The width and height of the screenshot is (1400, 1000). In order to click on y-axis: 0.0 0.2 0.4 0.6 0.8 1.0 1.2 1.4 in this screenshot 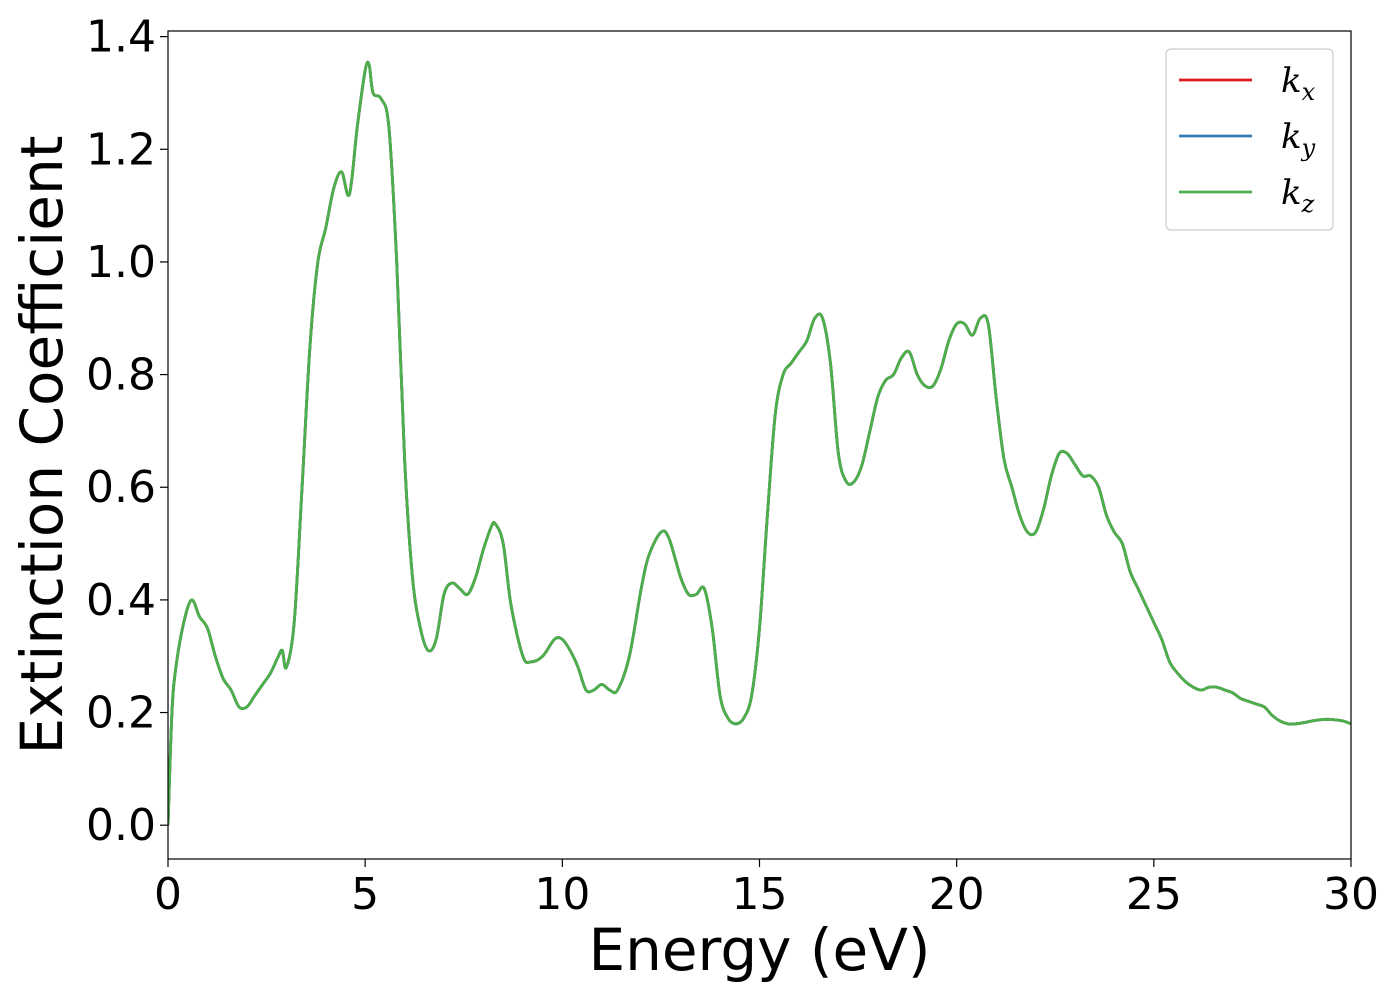, I will do `click(127, 431)`.